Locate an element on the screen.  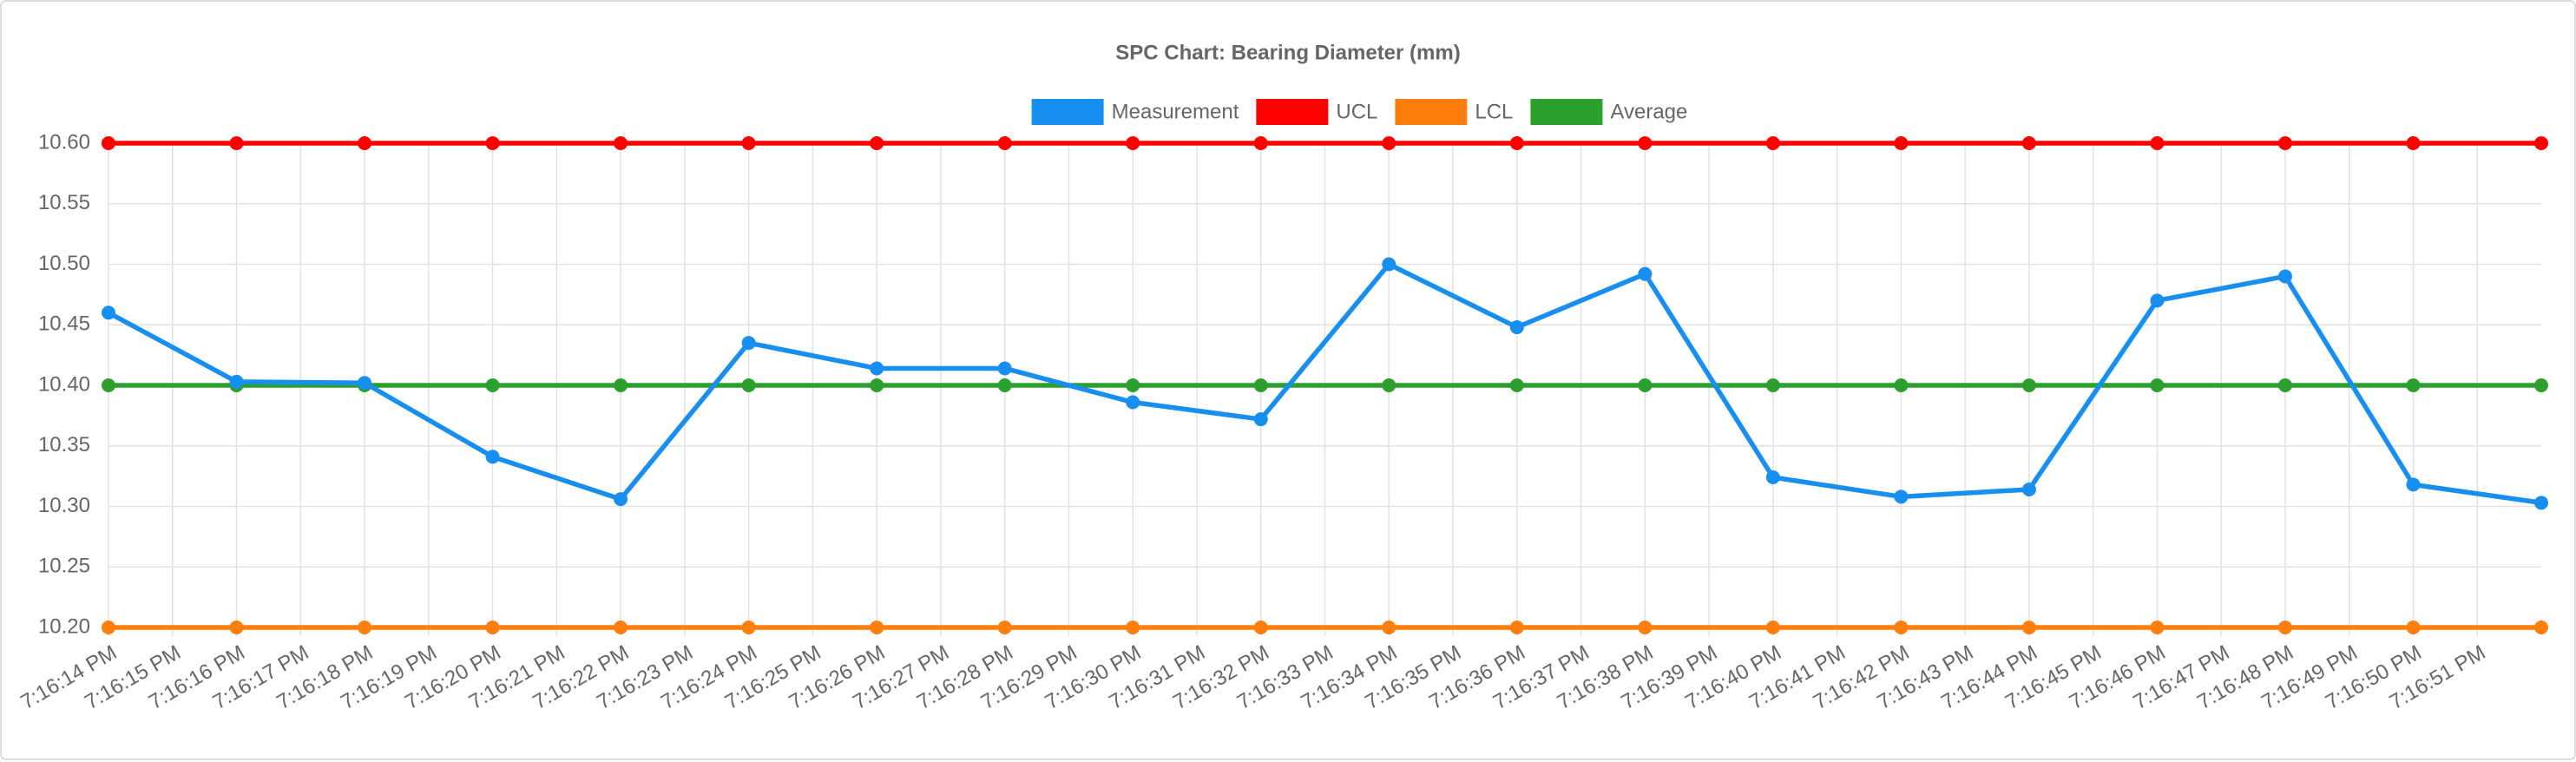
legend-label: UCL is located at coordinates (1356, 112).